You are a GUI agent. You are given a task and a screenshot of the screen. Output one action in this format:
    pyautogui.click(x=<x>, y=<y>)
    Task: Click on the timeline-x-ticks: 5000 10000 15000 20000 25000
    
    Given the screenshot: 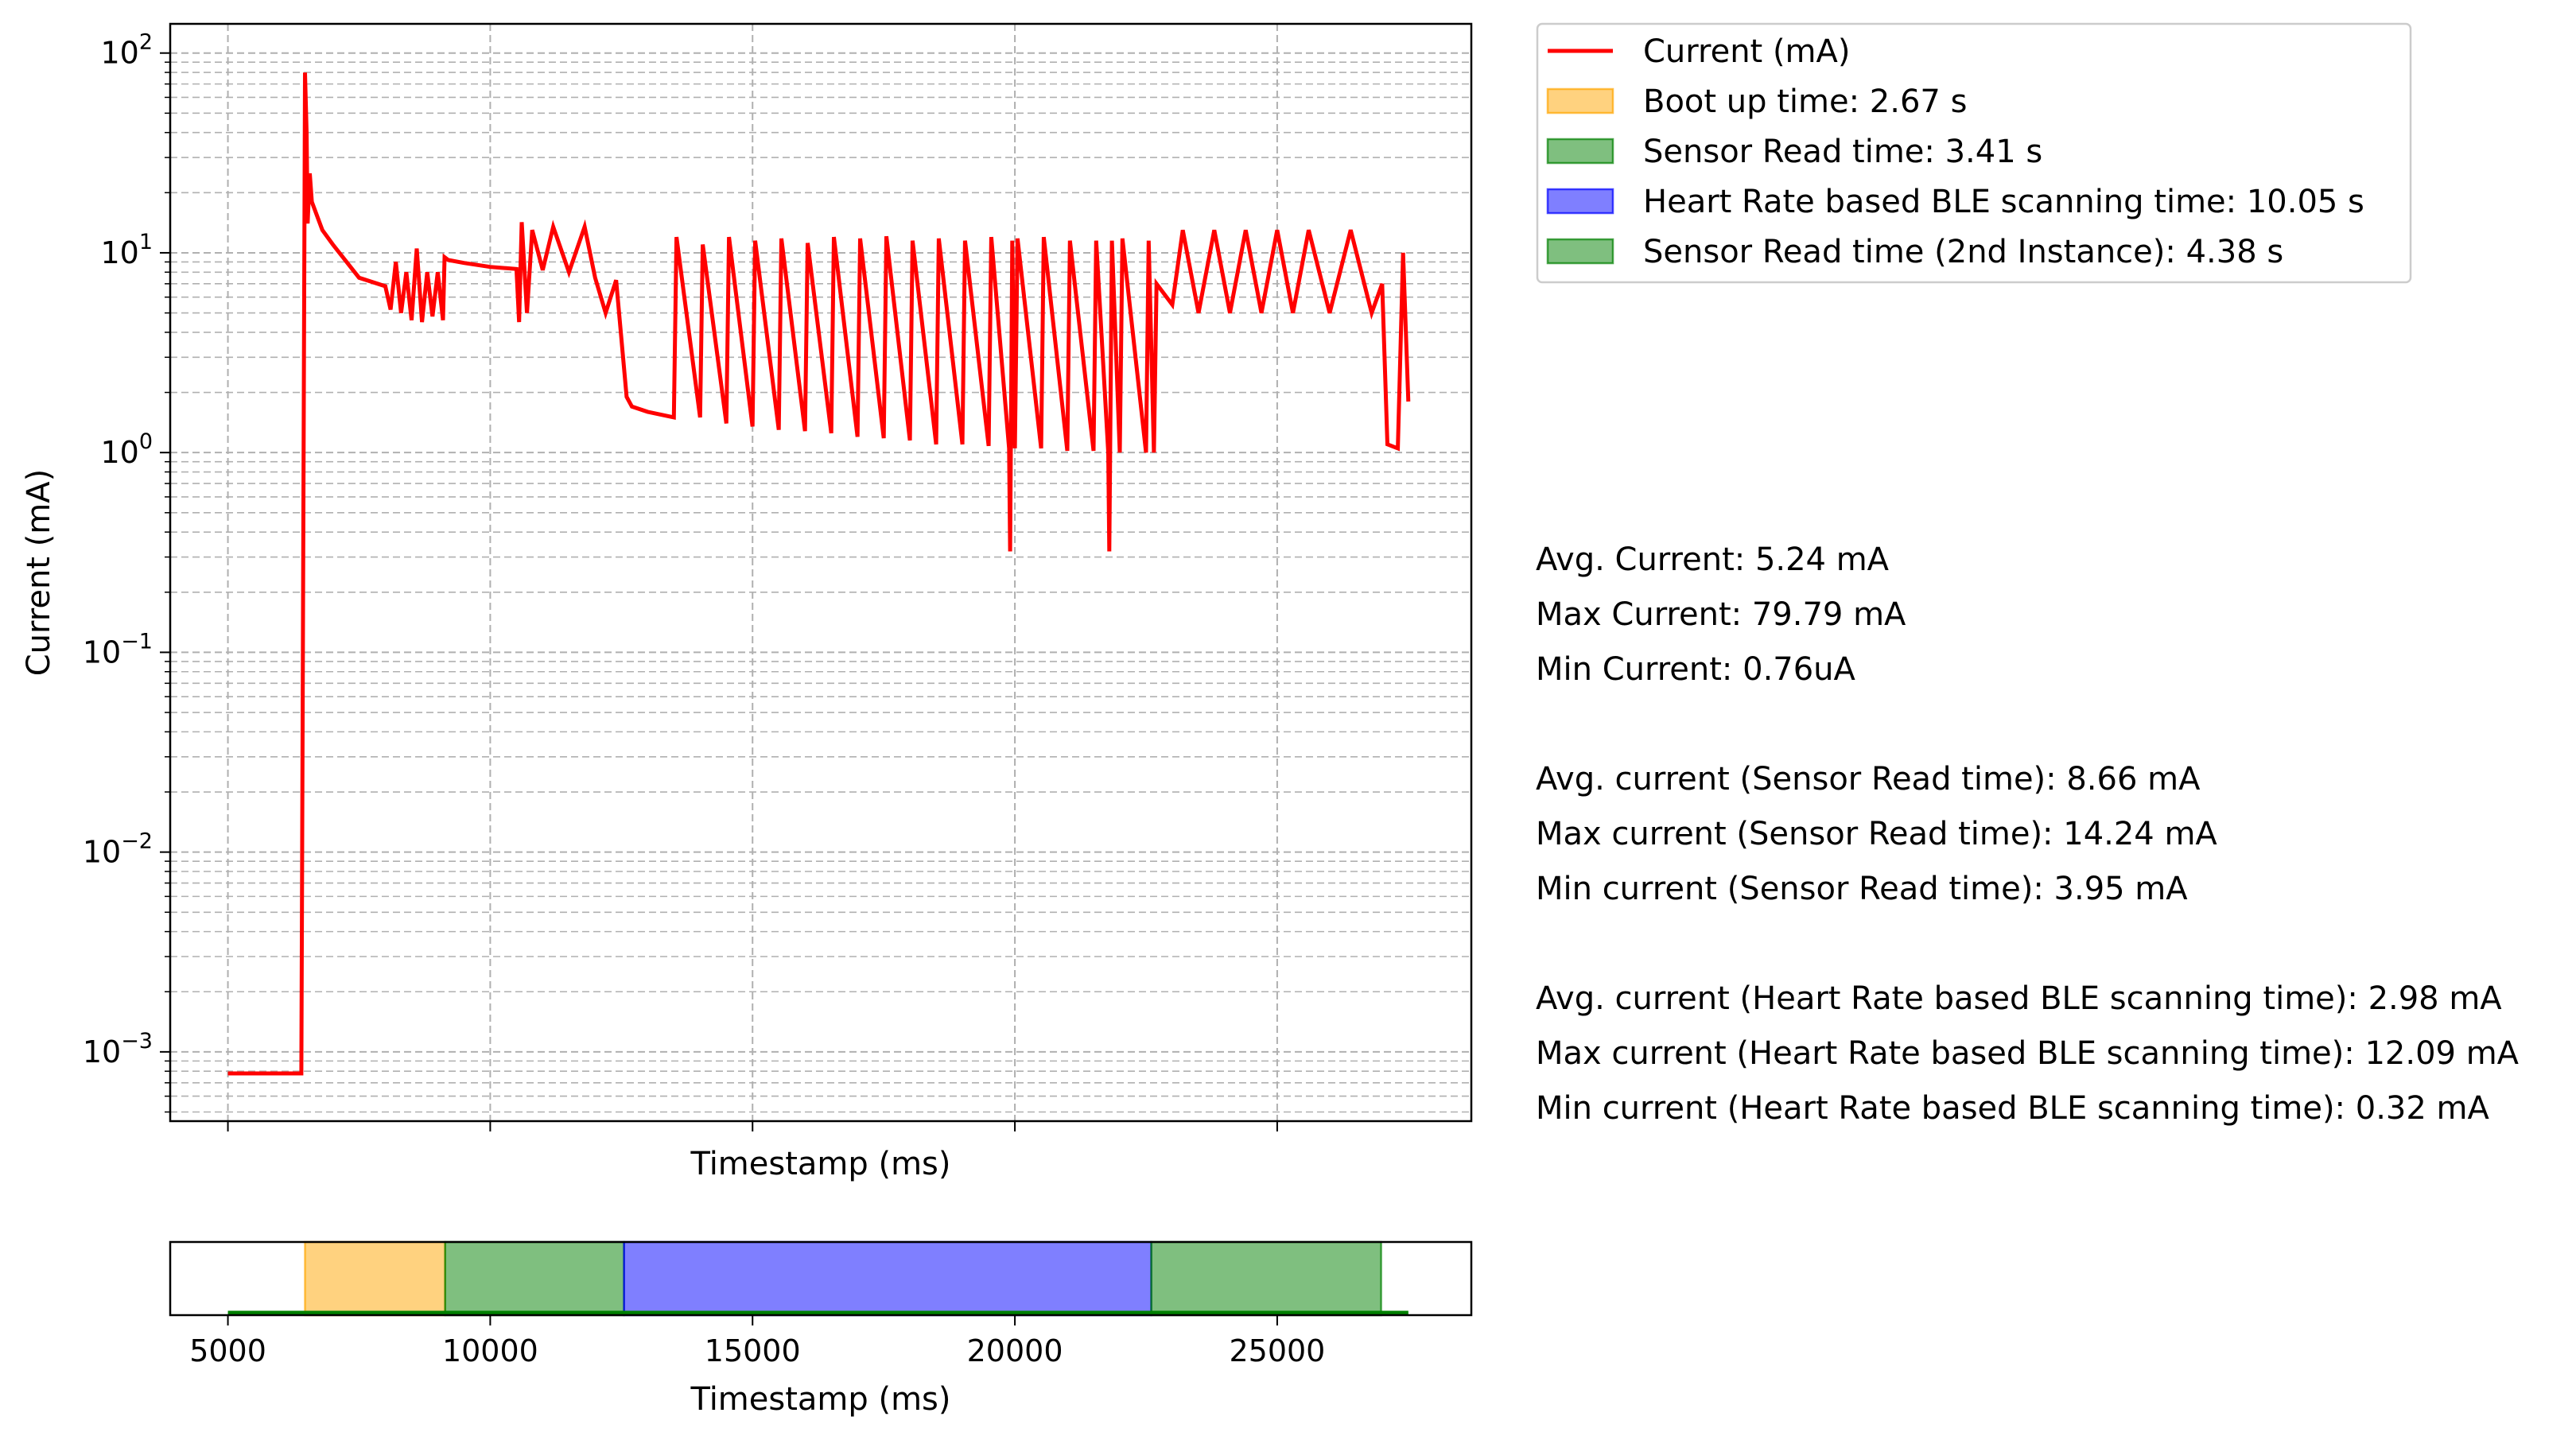 What is the action you would take?
    pyautogui.click(x=757, y=1341)
    